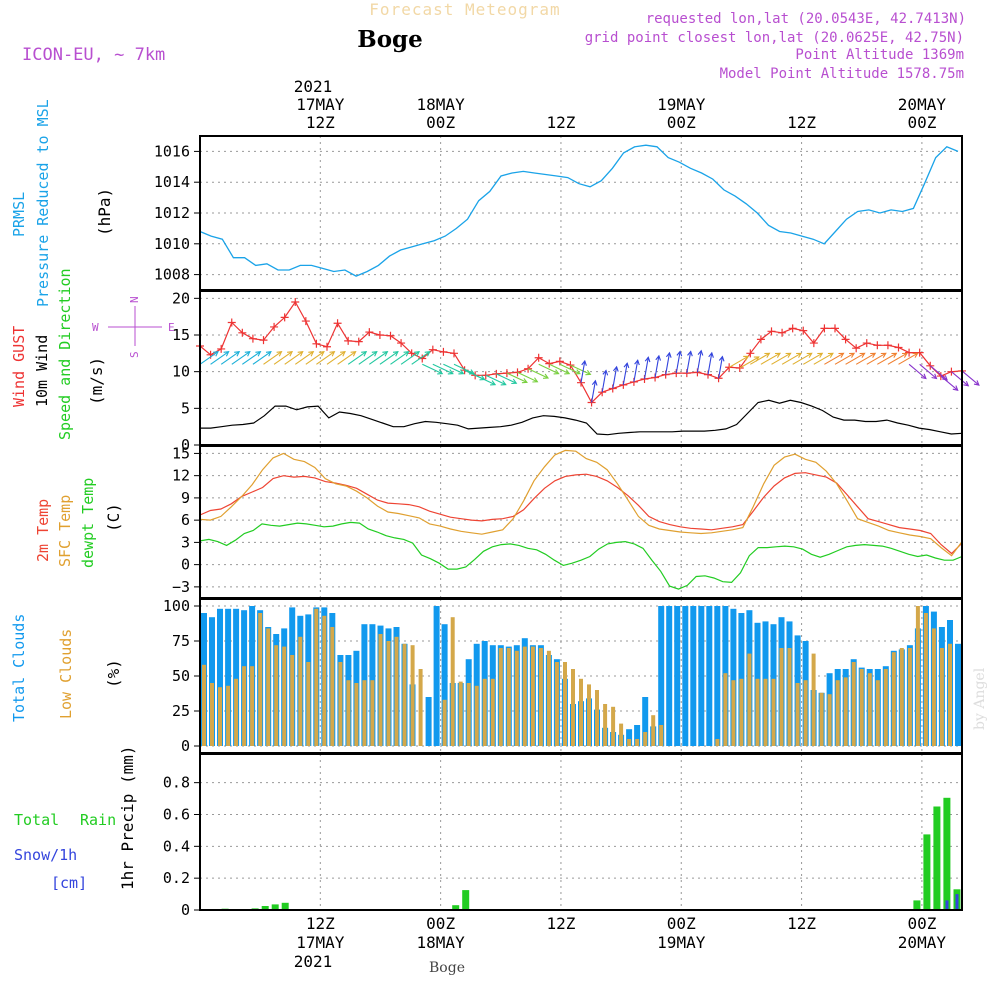  What do you see at coordinates (69, 883) in the screenshot?
I see `precip-cm-label: [cm]` at bounding box center [69, 883].